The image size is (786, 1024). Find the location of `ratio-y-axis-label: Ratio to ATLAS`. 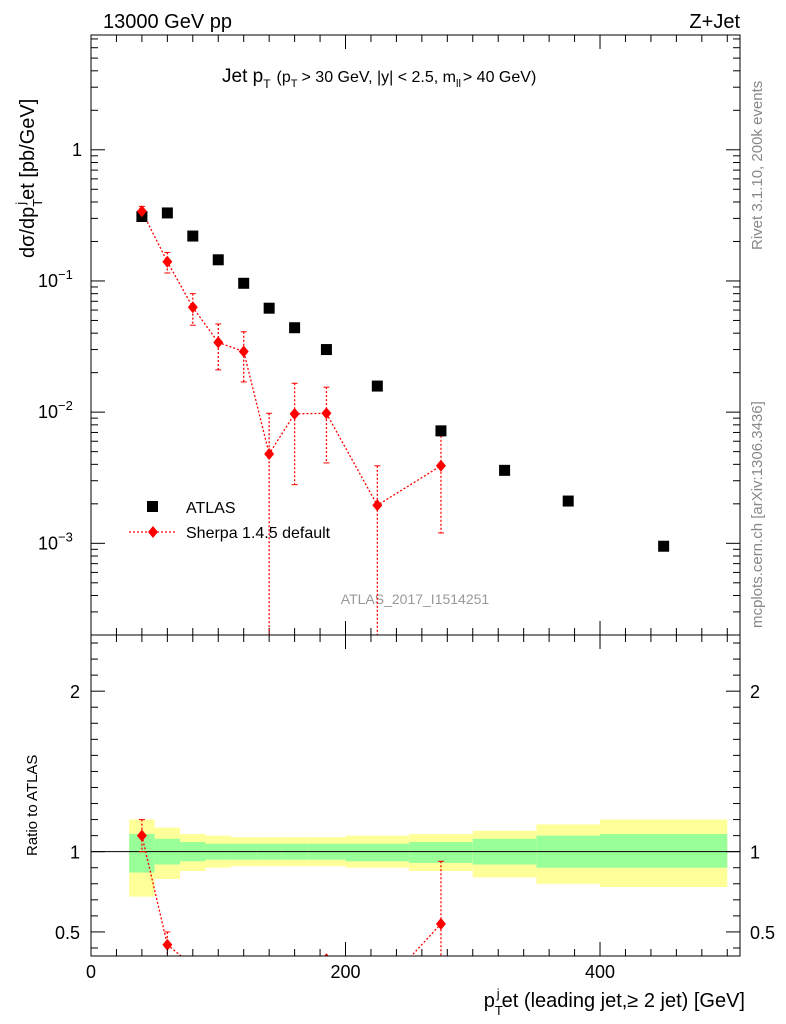

ratio-y-axis-label: Ratio to ATLAS is located at coordinates (32, 805).